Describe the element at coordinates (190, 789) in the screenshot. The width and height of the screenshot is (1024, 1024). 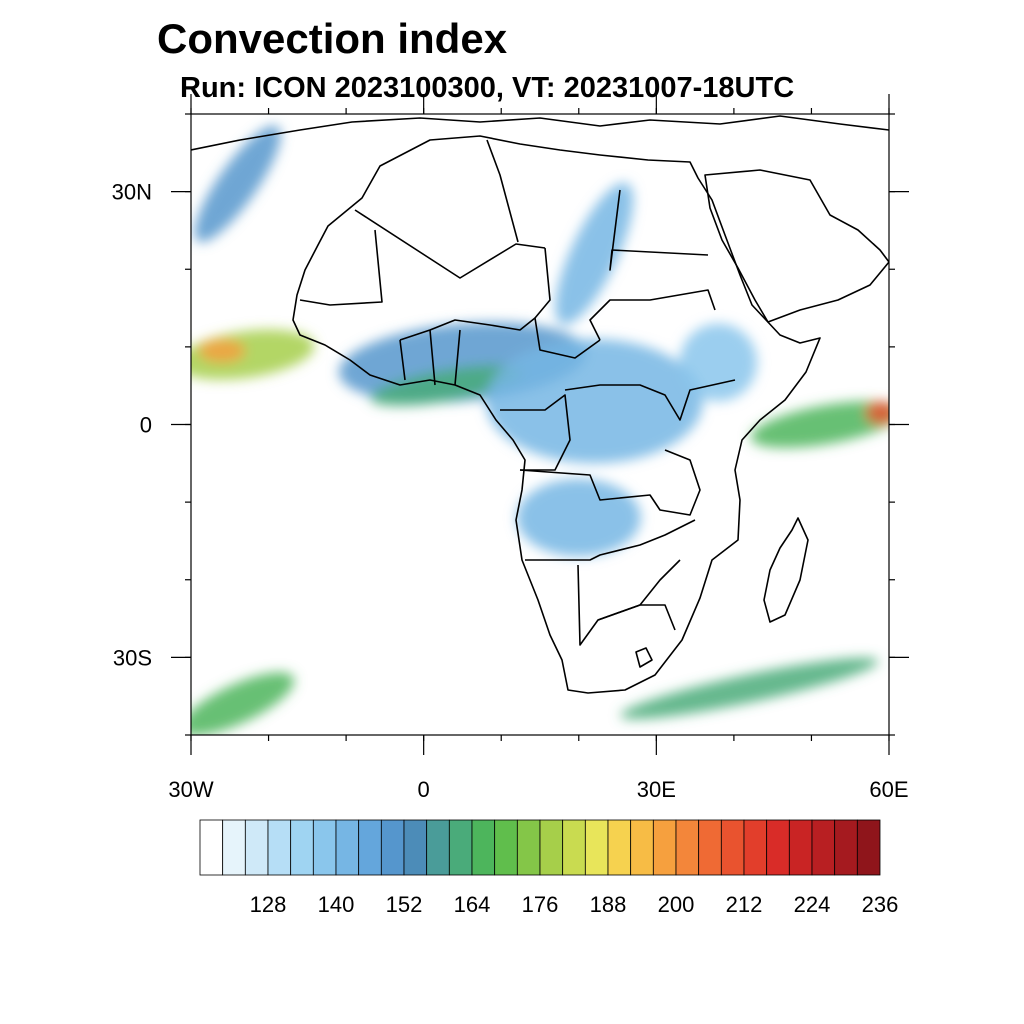
I see `lon-tick-label: 30W` at that location.